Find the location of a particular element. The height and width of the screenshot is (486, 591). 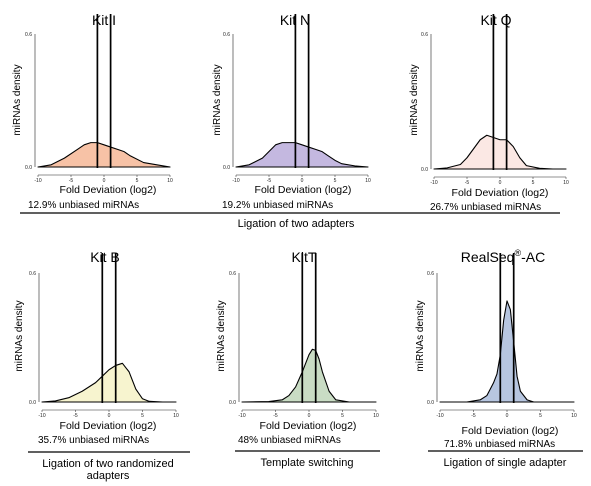

unbiased-caption: 19.2% unbiased miRNAs is located at coordinates (277, 205).